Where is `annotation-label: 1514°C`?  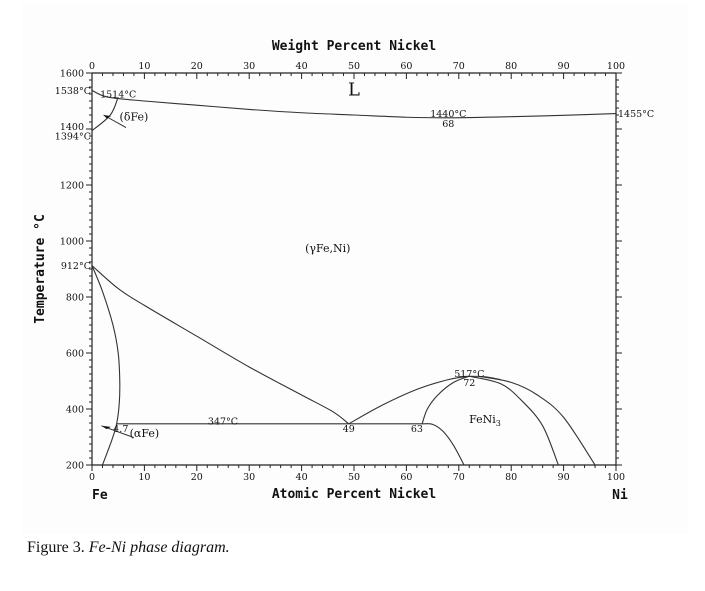 annotation-label: 1514°C is located at coordinates (118, 95).